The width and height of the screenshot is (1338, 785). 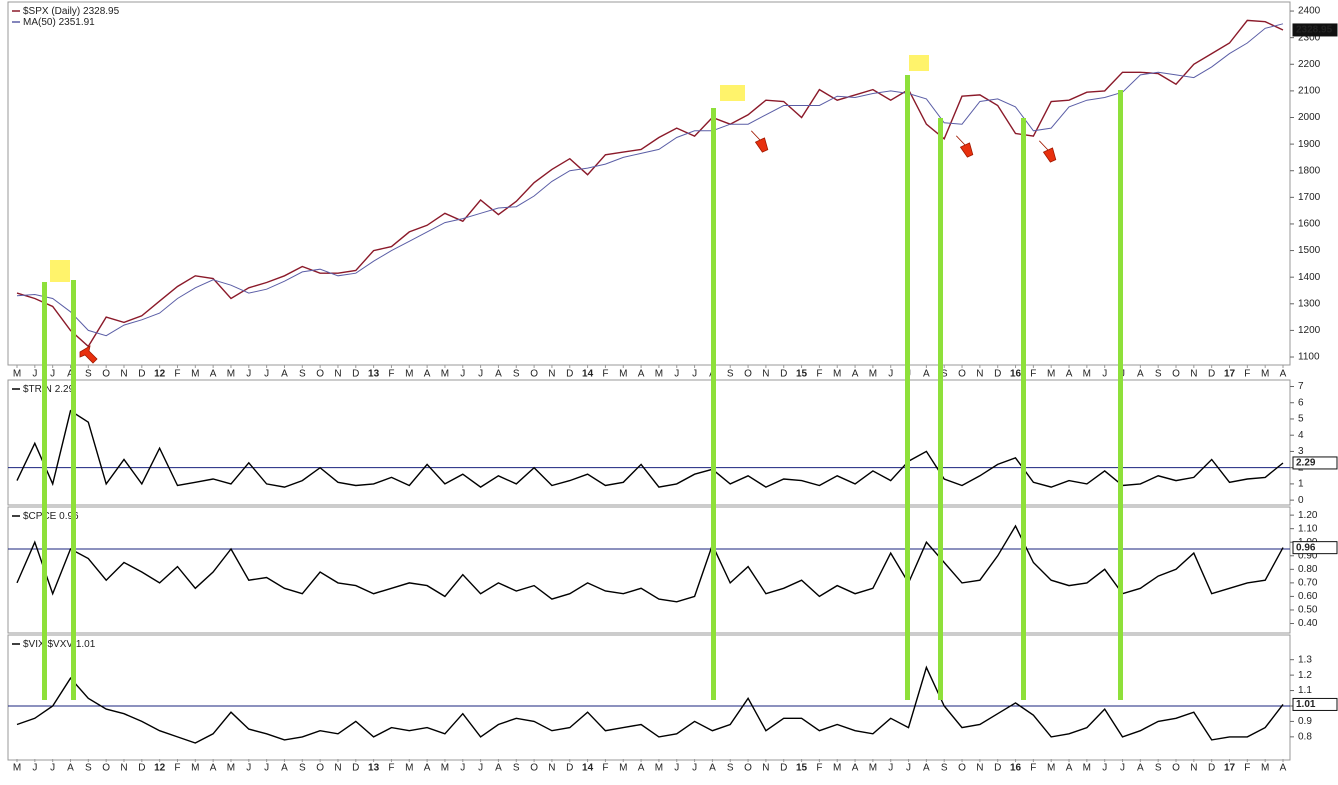 I want to click on x-tick-label: 17, so click(x=1230, y=374).